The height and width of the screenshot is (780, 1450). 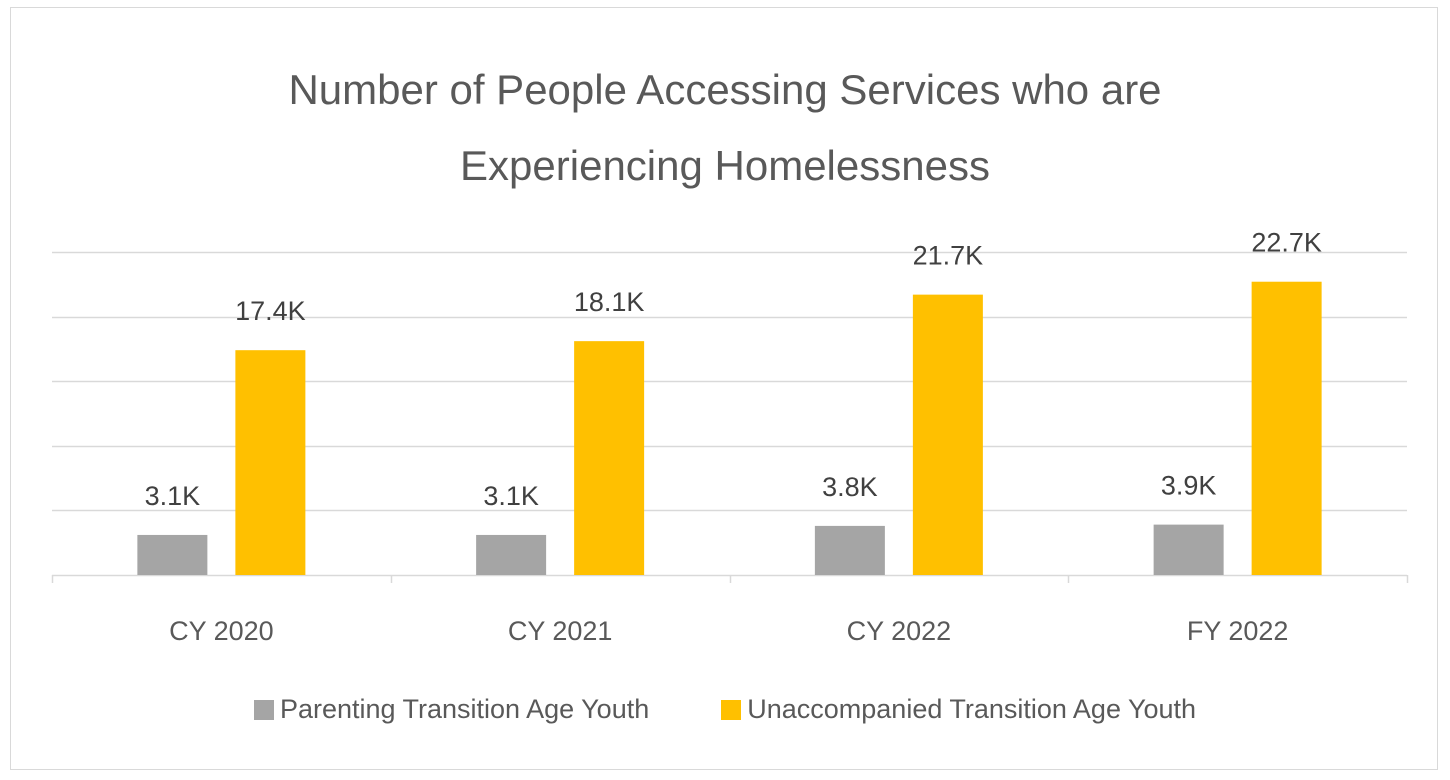 What do you see at coordinates (948, 256) in the screenshot?
I see `data-label: 21.7K` at bounding box center [948, 256].